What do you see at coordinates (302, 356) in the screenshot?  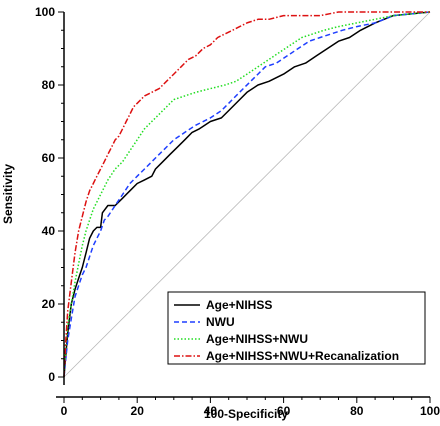 I see `legend-label: Age+NIHSS+NWU+Recanalization` at bounding box center [302, 356].